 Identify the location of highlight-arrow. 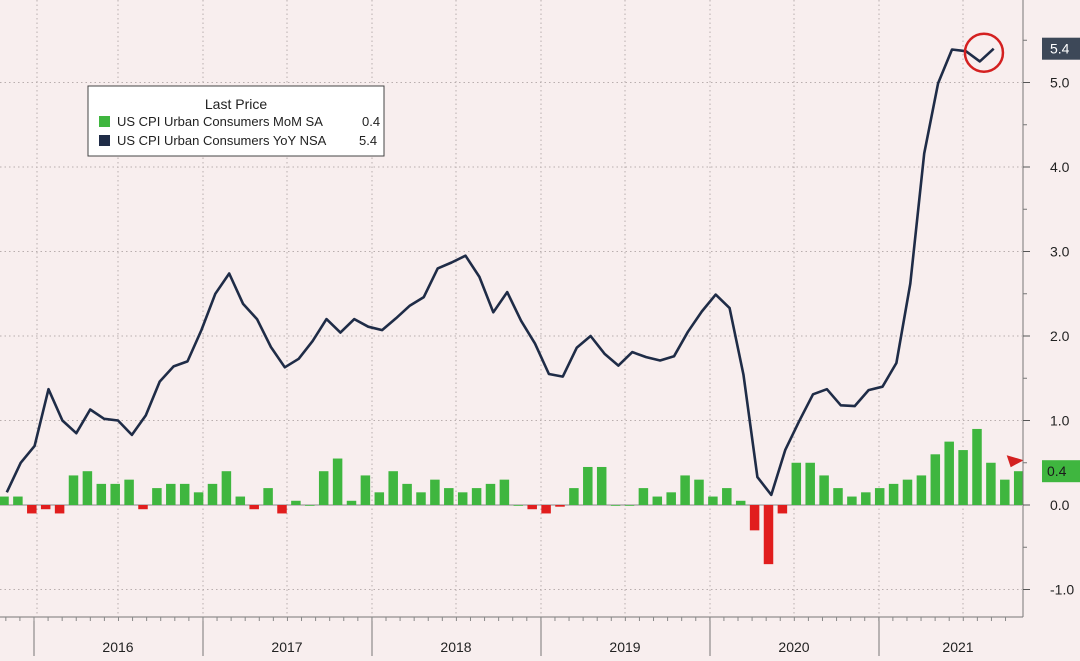
(1015, 461).